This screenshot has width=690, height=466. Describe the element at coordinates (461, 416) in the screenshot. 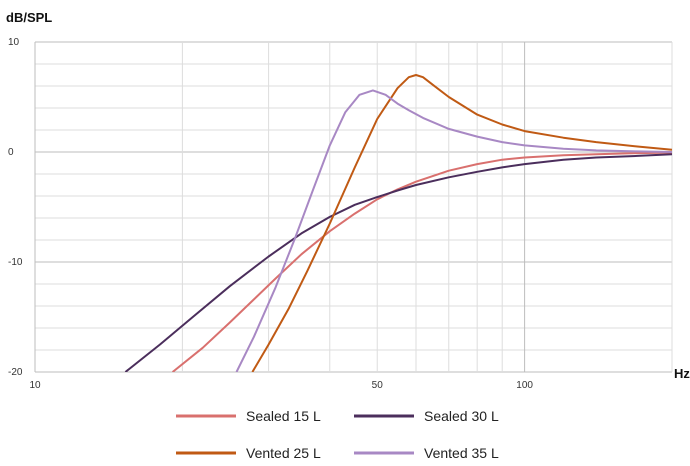

I see `legend-label: Sealed 30 L` at that location.